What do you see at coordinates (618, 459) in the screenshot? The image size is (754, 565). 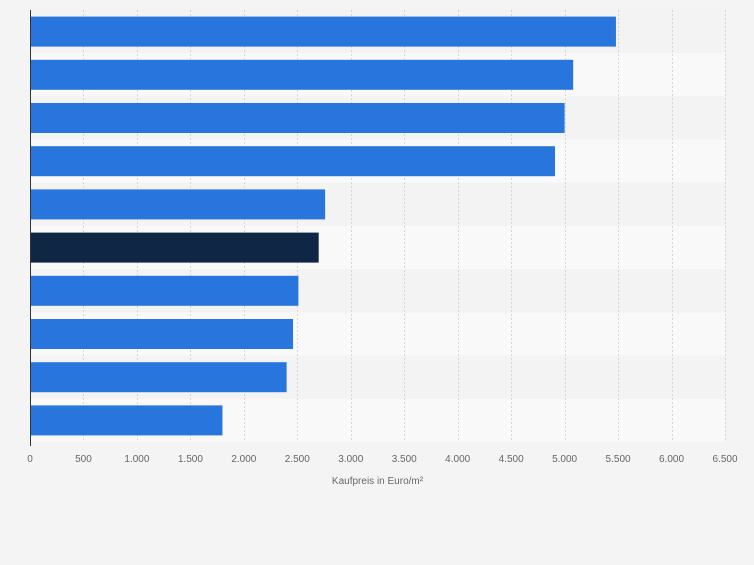 I see `x-tick-label: 5.500` at bounding box center [618, 459].